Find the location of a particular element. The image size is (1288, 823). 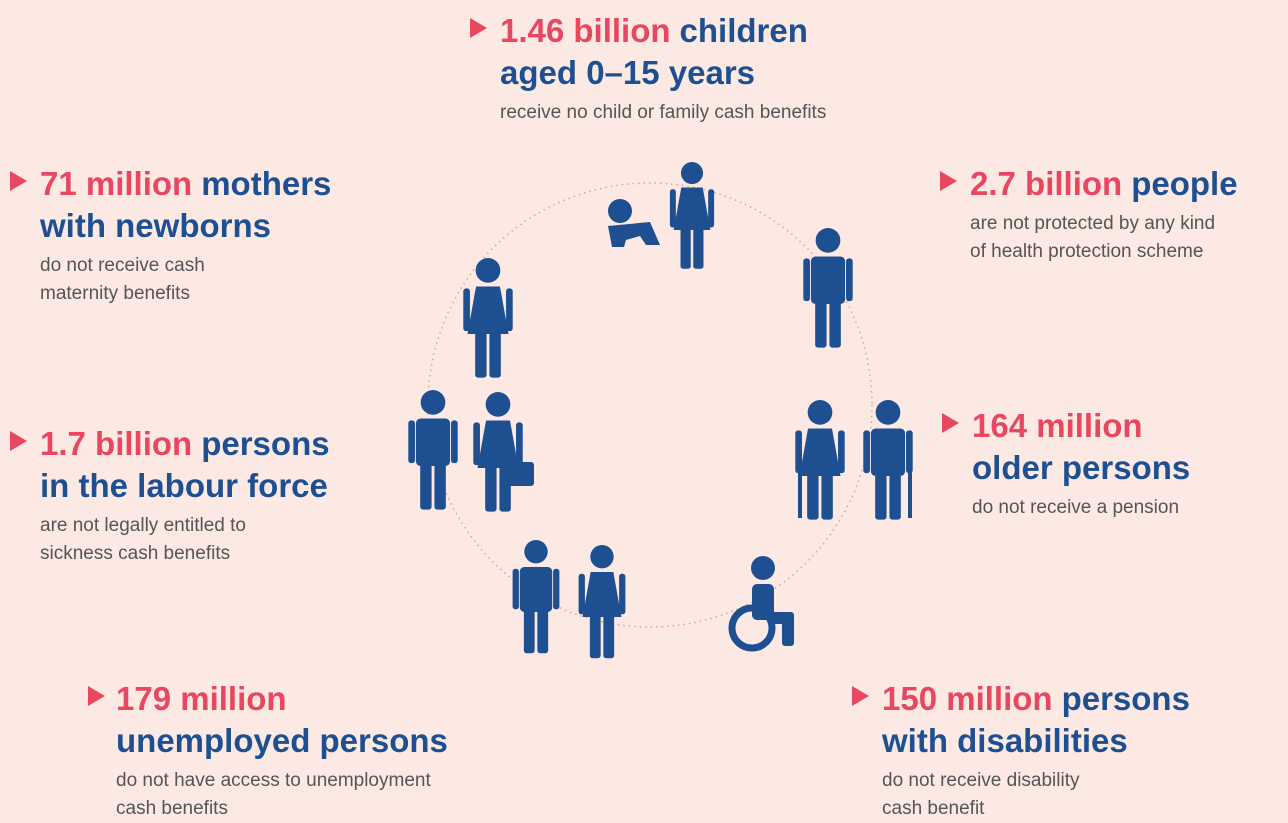

heading: 164 million is located at coordinates (1057, 425).